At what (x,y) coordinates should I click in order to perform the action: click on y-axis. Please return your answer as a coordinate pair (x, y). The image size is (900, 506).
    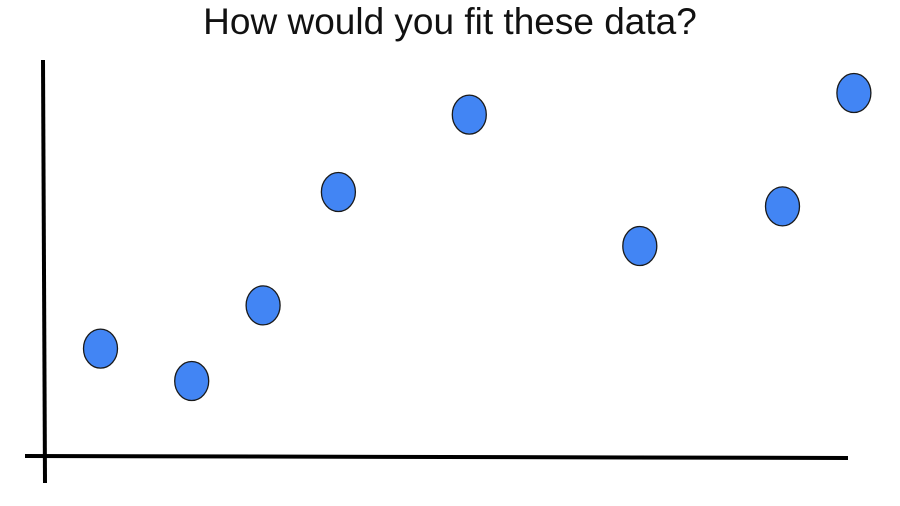
    Looking at the image, I should click on (44, 271).